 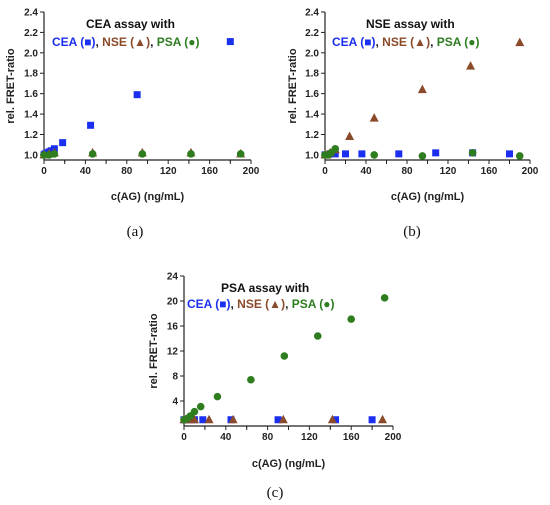 What do you see at coordinates (173, 352) in the screenshot?
I see `y-tick-label: 12` at bounding box center [173, 352].